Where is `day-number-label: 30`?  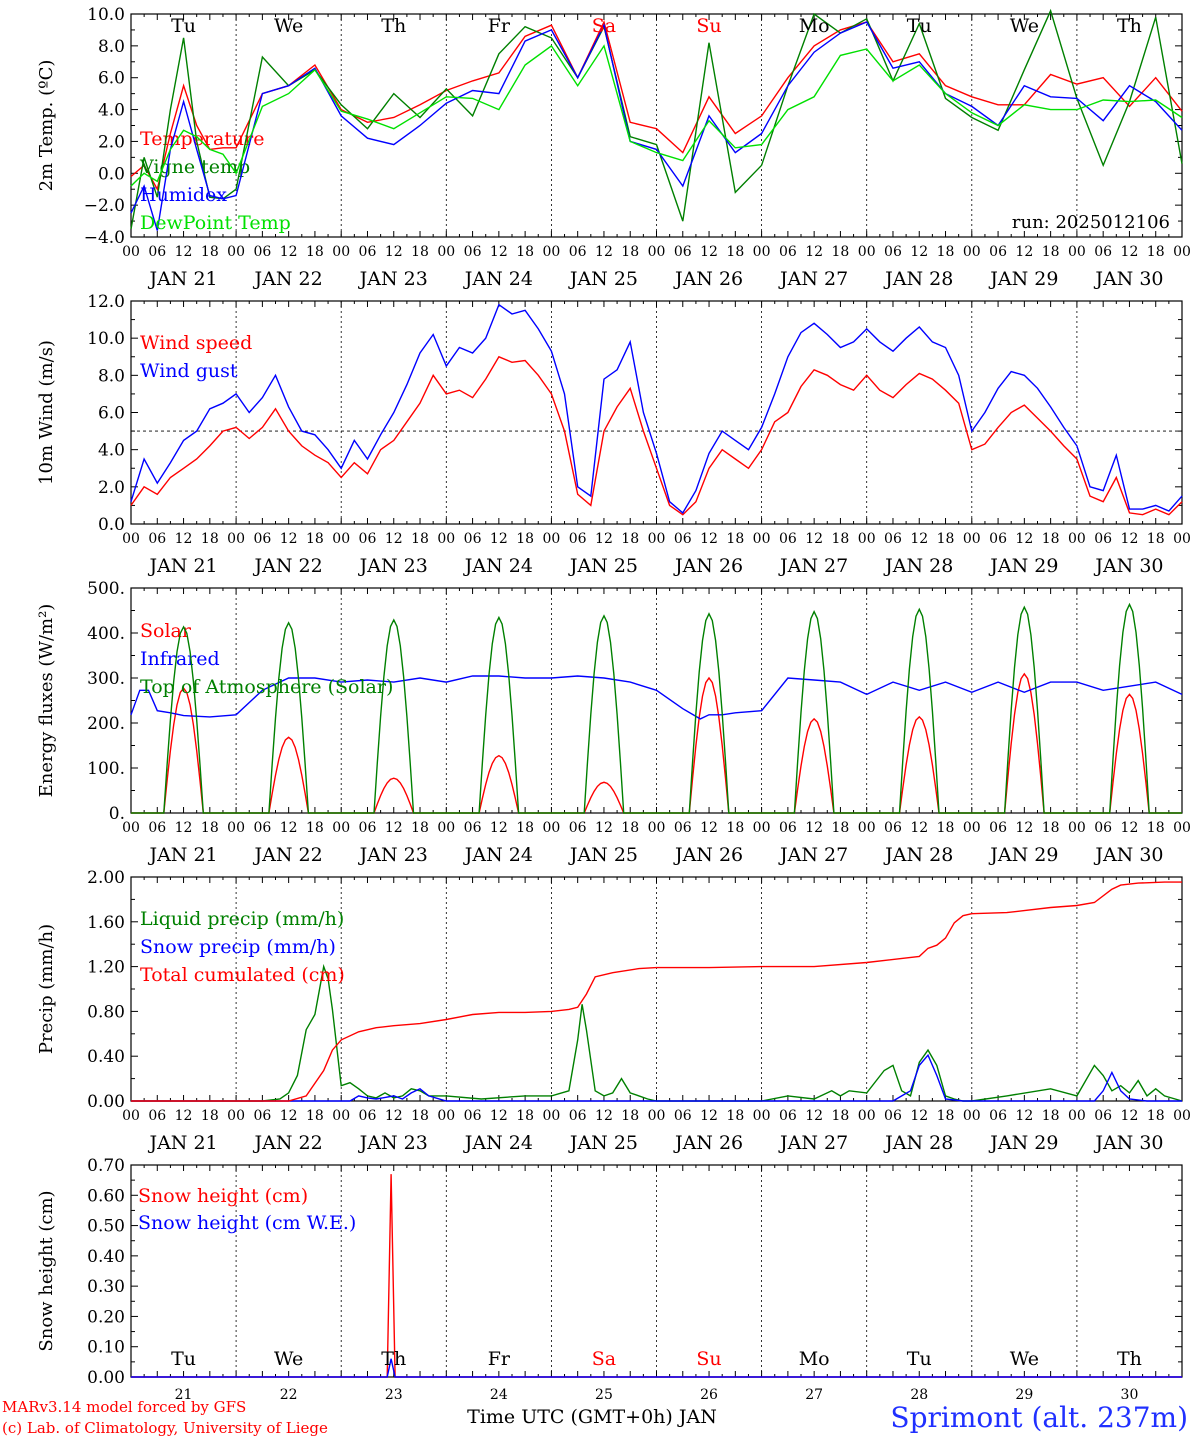 day-number-label: 30 is located at coordinates (1130, 1395).